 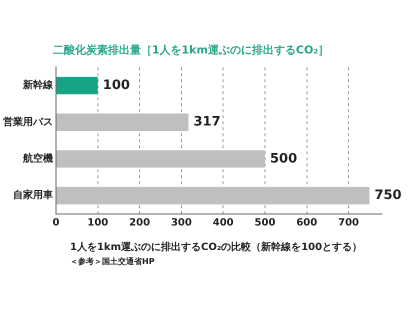 What do you see at coordinates (33, 195) in the screenshot?
I see `y-tick-label: 自家用車` at bounding box center [33, 195].